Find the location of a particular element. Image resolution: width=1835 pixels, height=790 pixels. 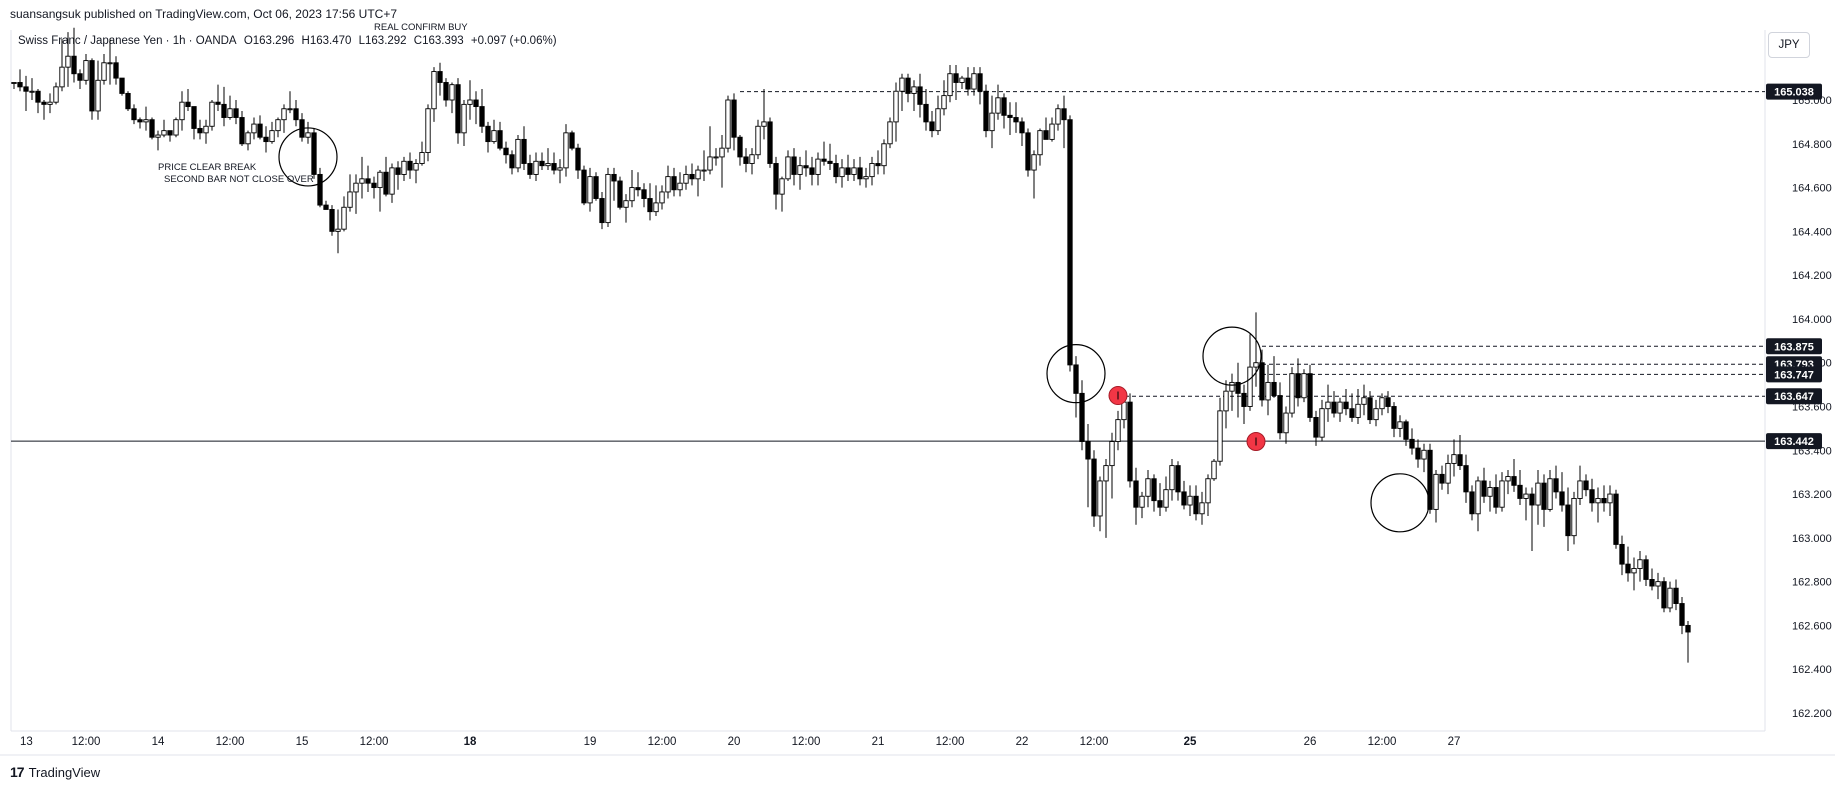

price-level-label: 163.442 is located at coordinates (1794, 441).